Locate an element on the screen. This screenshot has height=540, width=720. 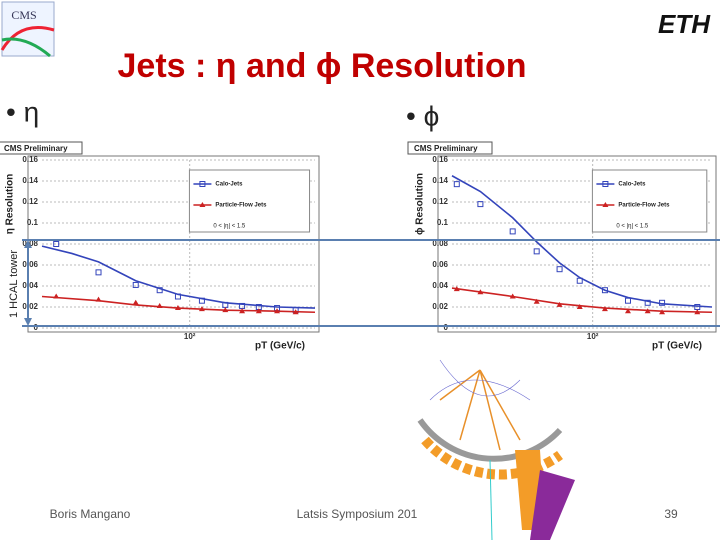
bullet: • η is located at coordinates (22, 111).